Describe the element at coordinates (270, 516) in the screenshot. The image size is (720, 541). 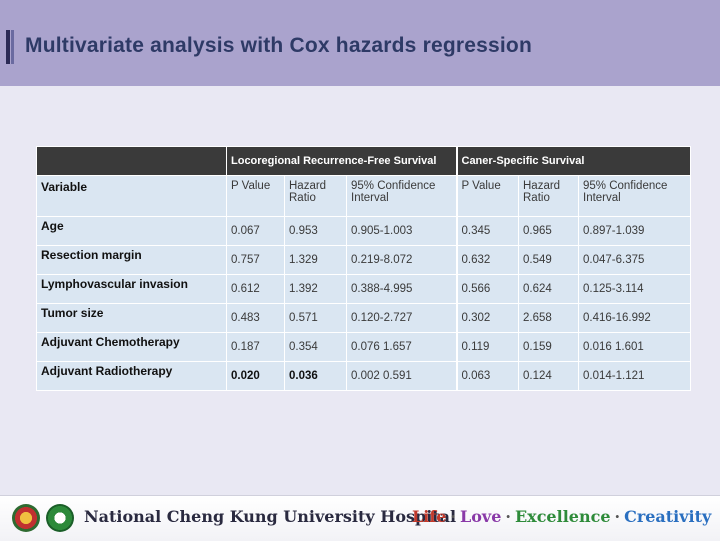
I see `hospital-name: National Cheng Kung University Hospital` at that location.